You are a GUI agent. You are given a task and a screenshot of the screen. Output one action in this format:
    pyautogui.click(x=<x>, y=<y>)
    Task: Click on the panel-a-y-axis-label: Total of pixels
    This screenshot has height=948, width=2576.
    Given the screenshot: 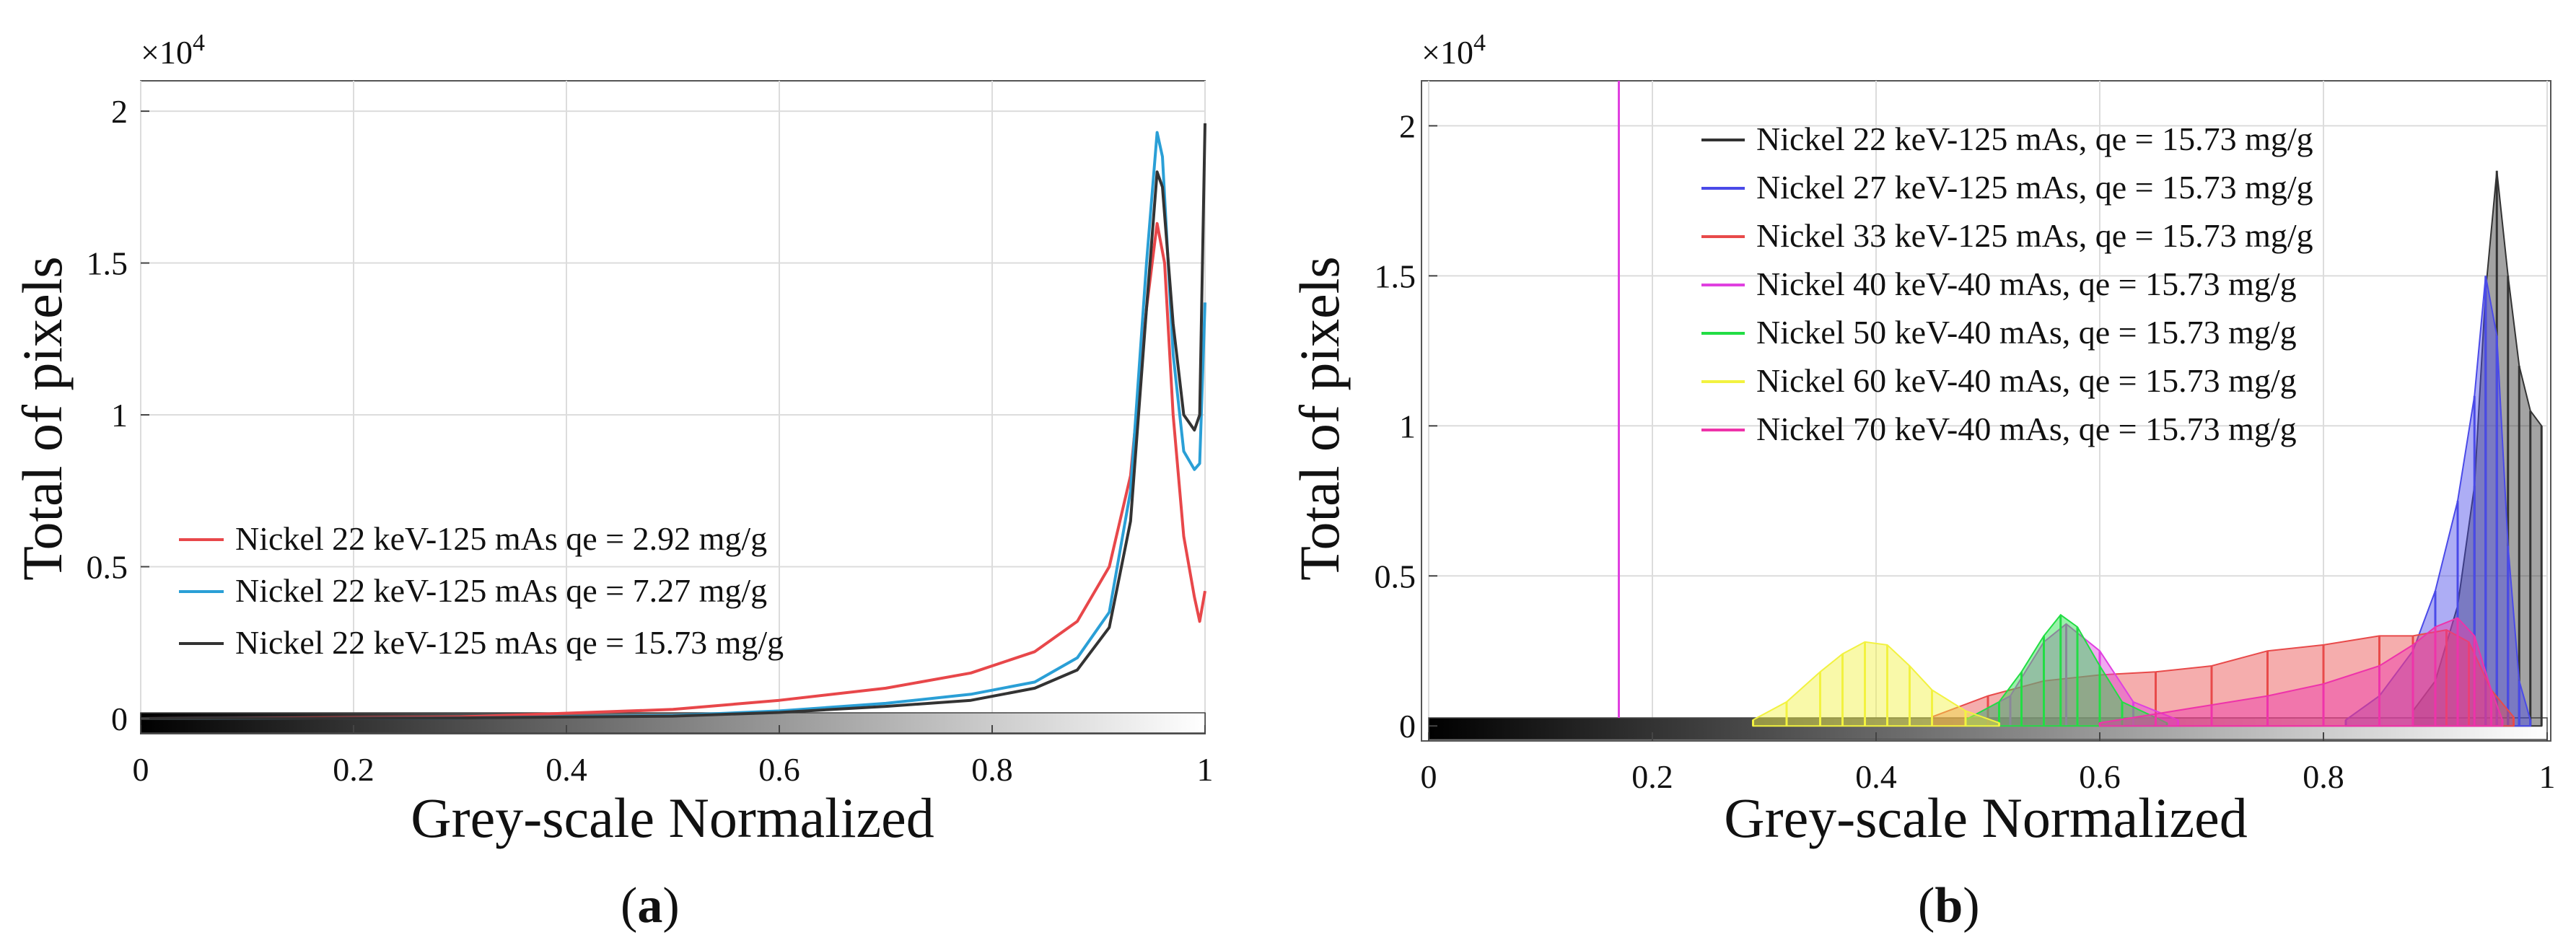 What is the action you would take?
    pyautogui.click(x=42, y=418)
    